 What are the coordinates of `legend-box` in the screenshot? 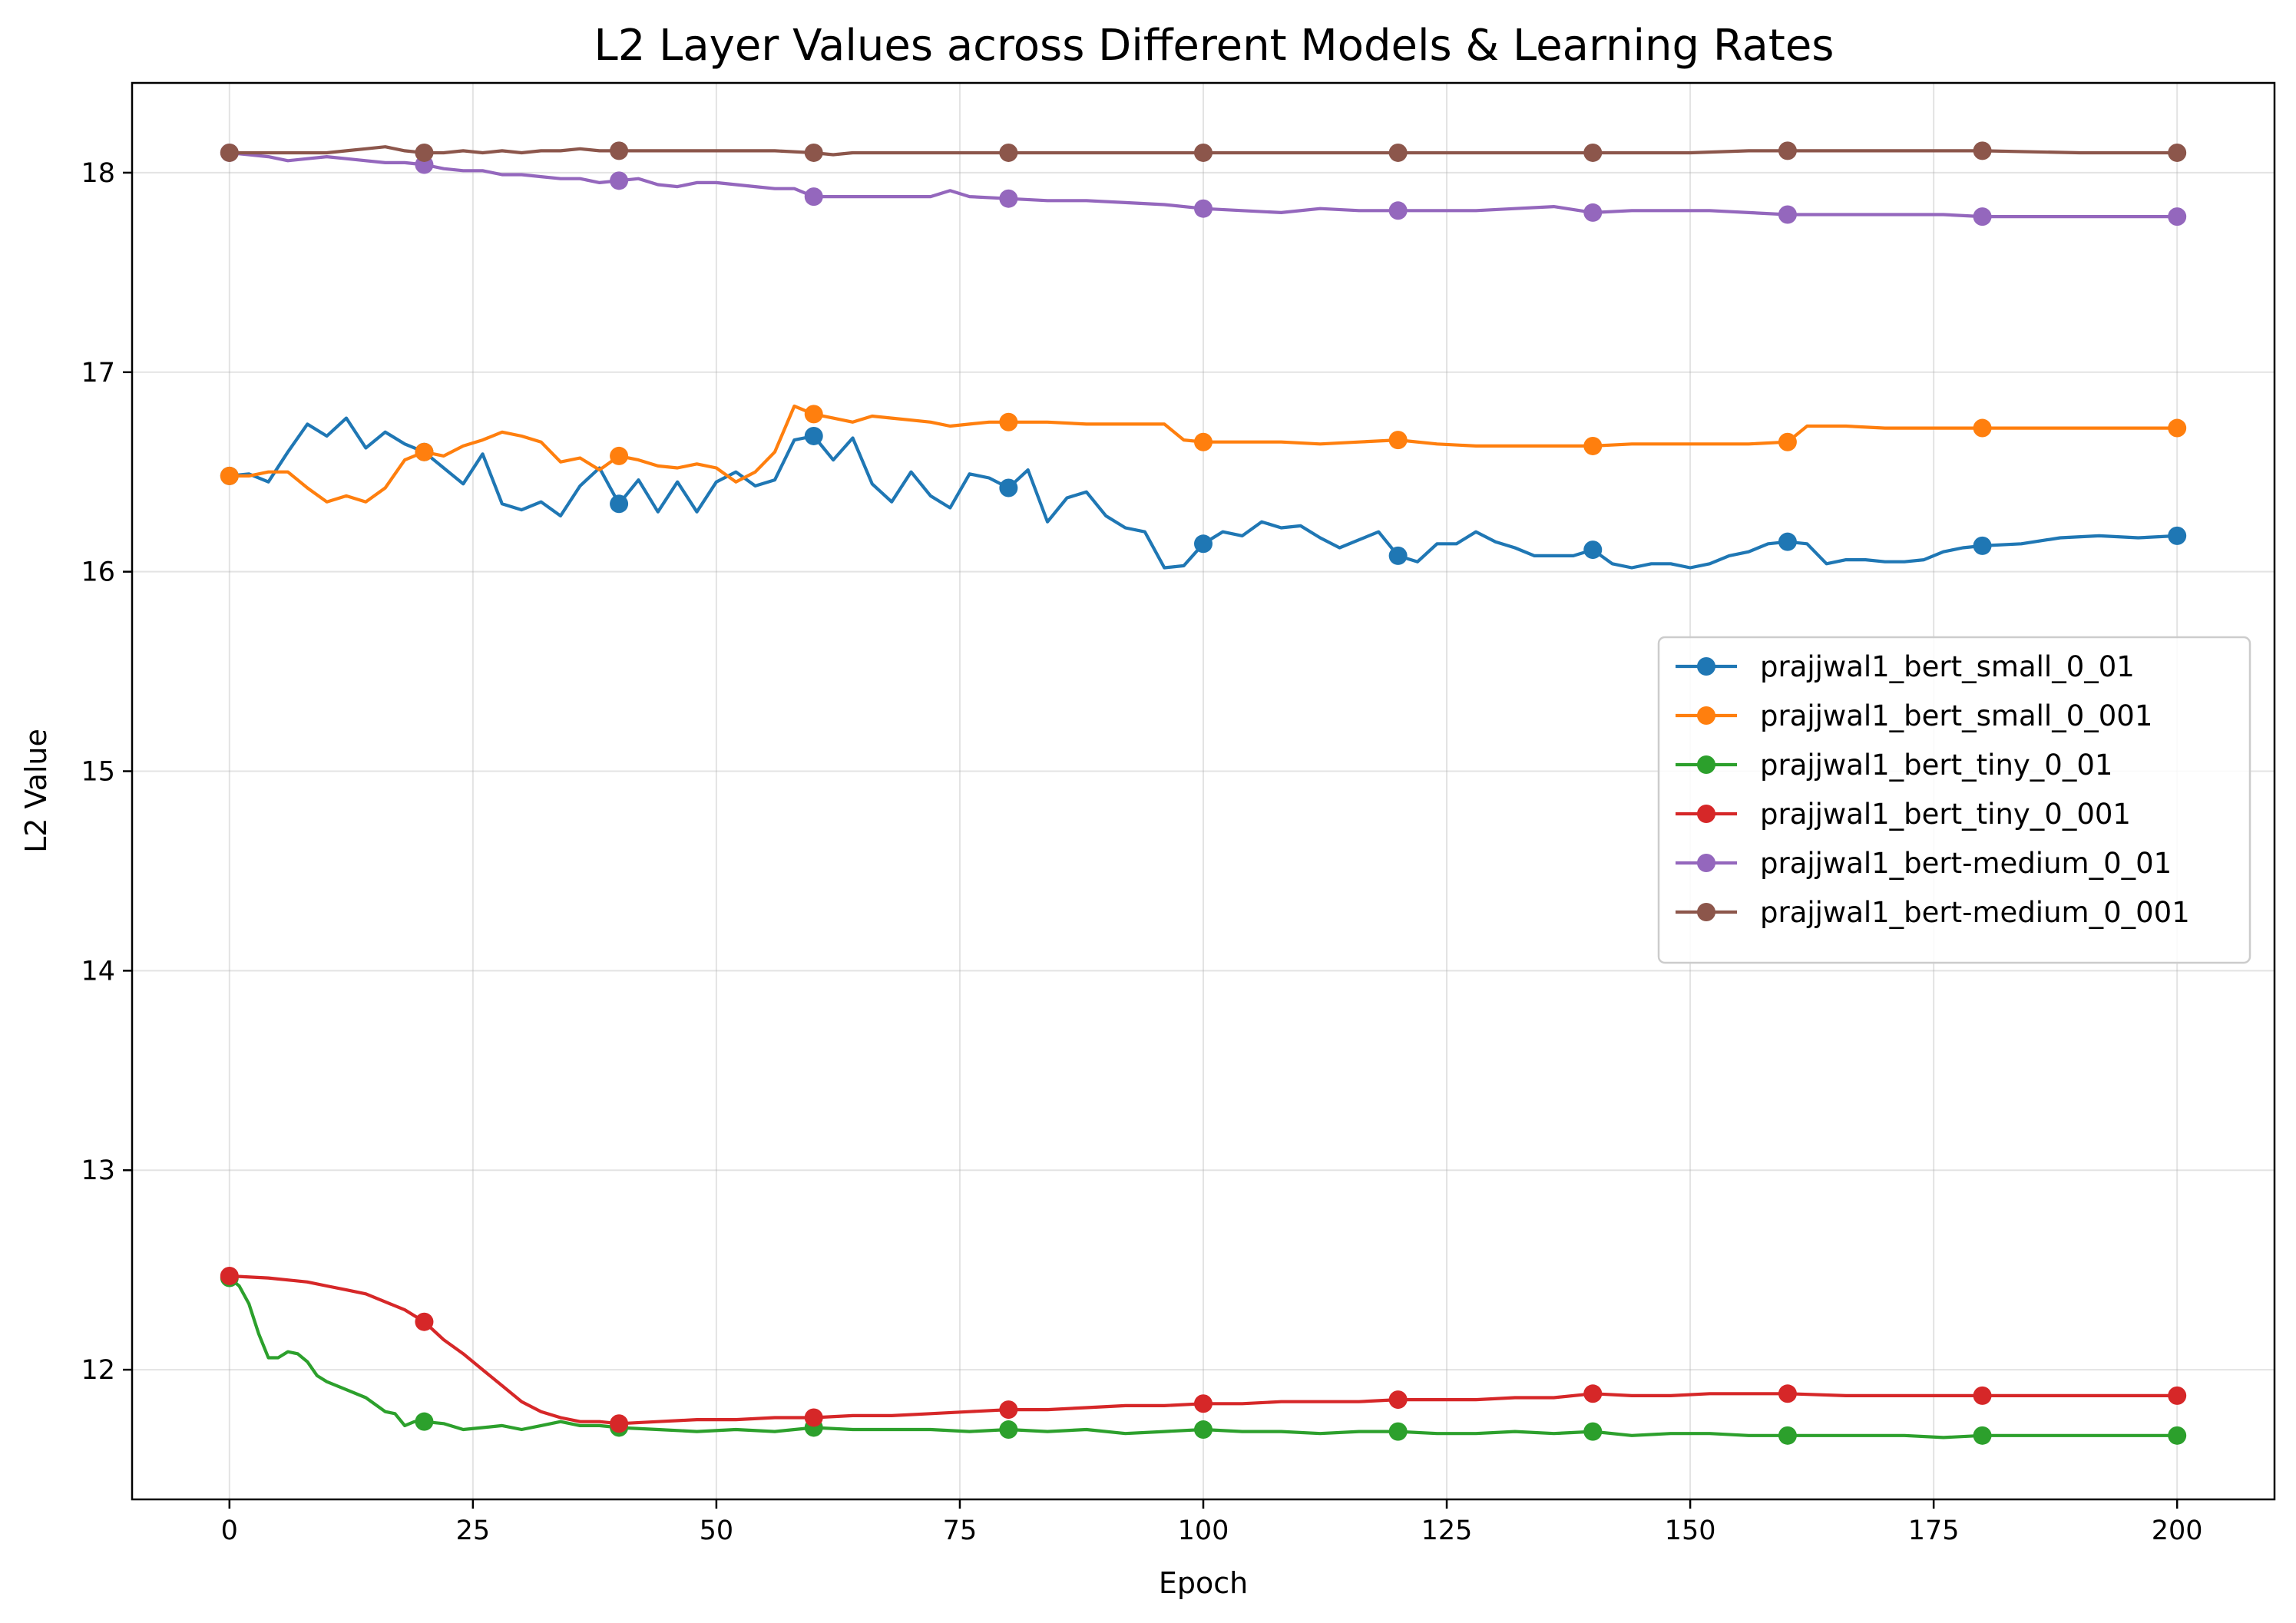 It's located at (1954, 800).